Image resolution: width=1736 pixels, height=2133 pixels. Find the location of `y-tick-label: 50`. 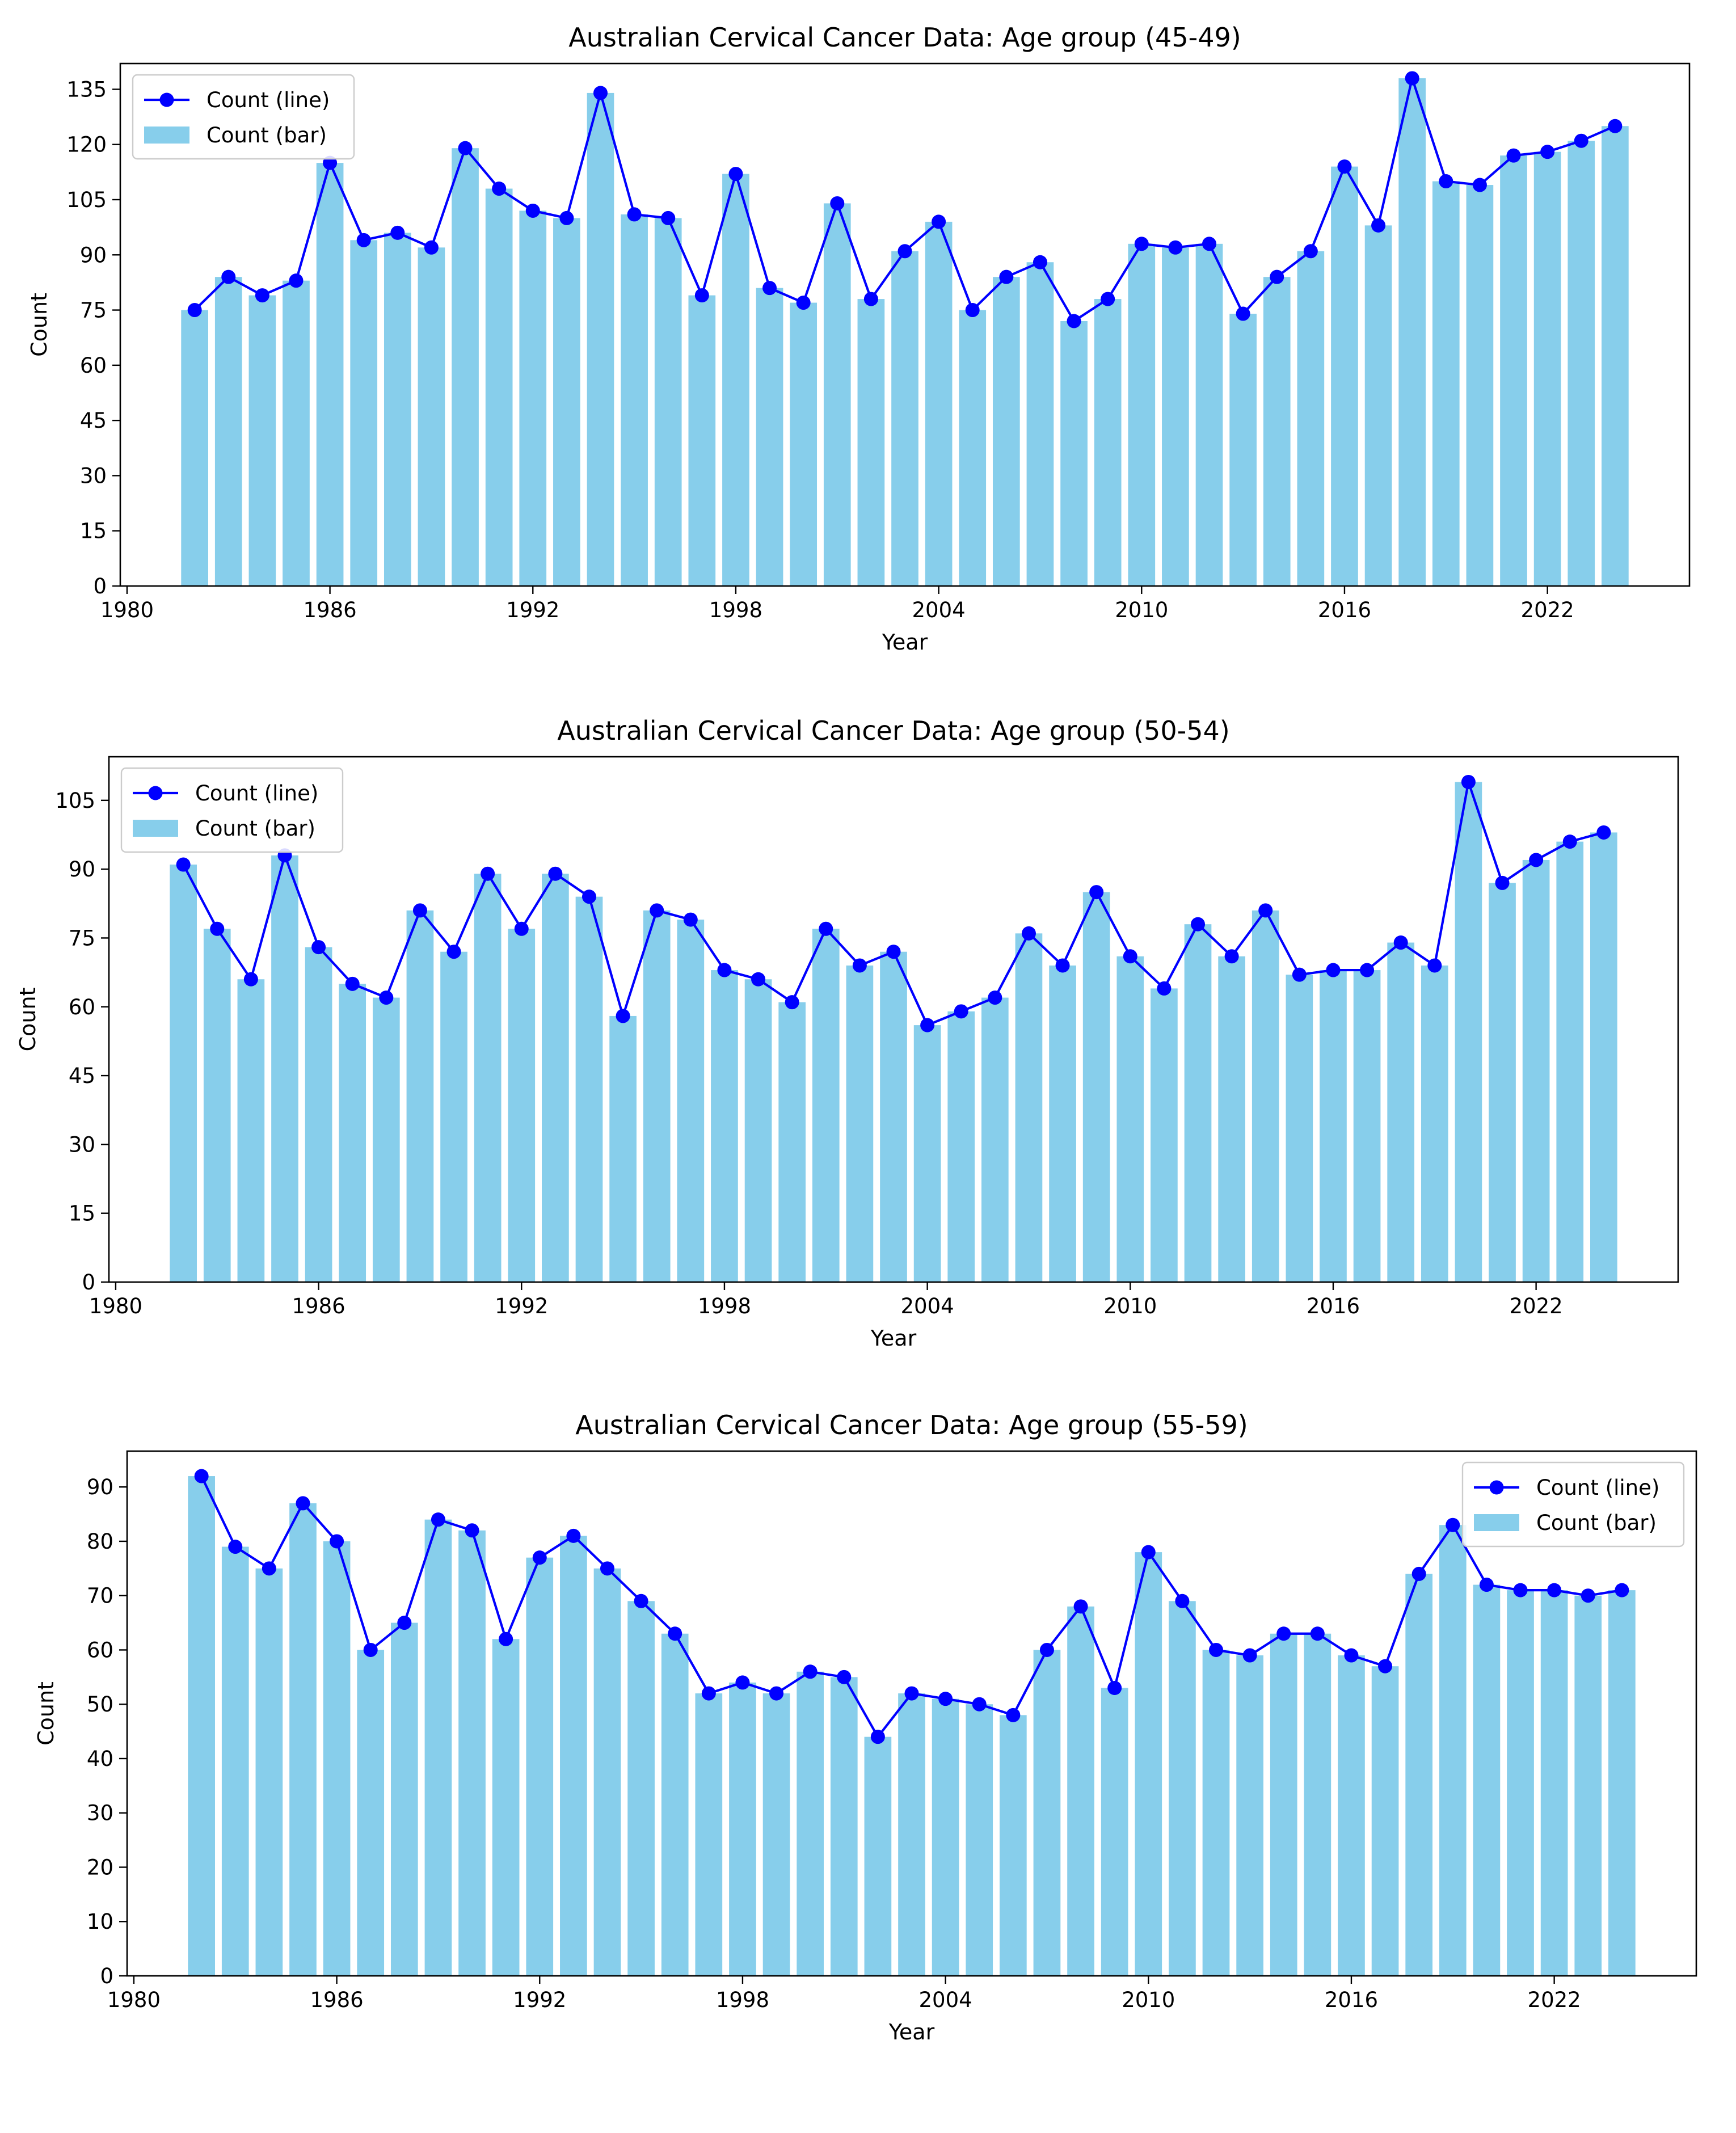

y-tick-label: 50 is located at coordinates (100, 1704).